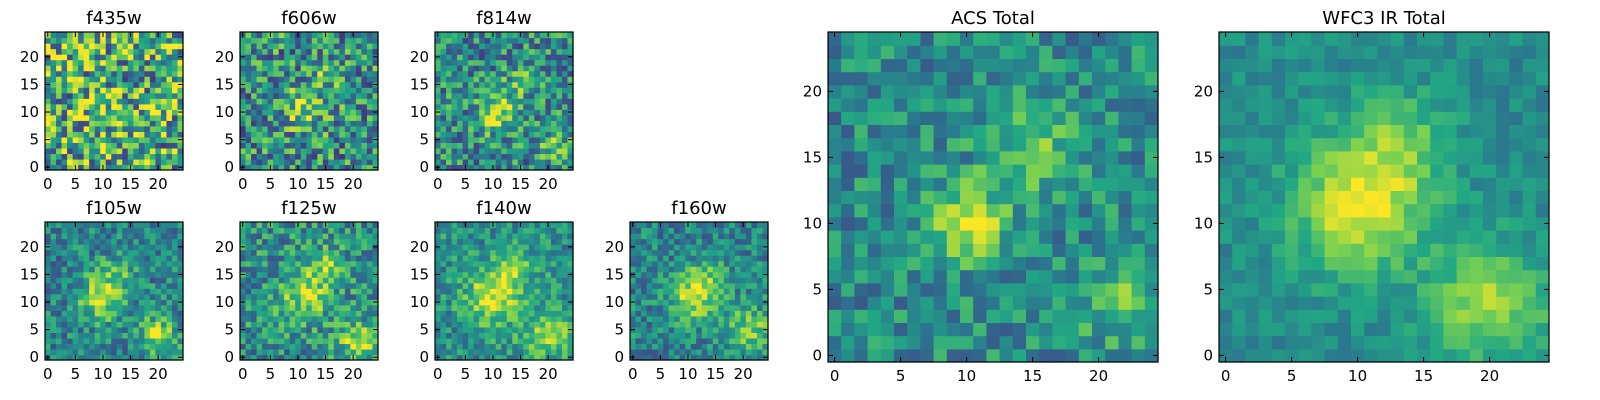 This screenshot has height=400, width=1600. I want to click on y-tick-label: 5, so click(229, 140).